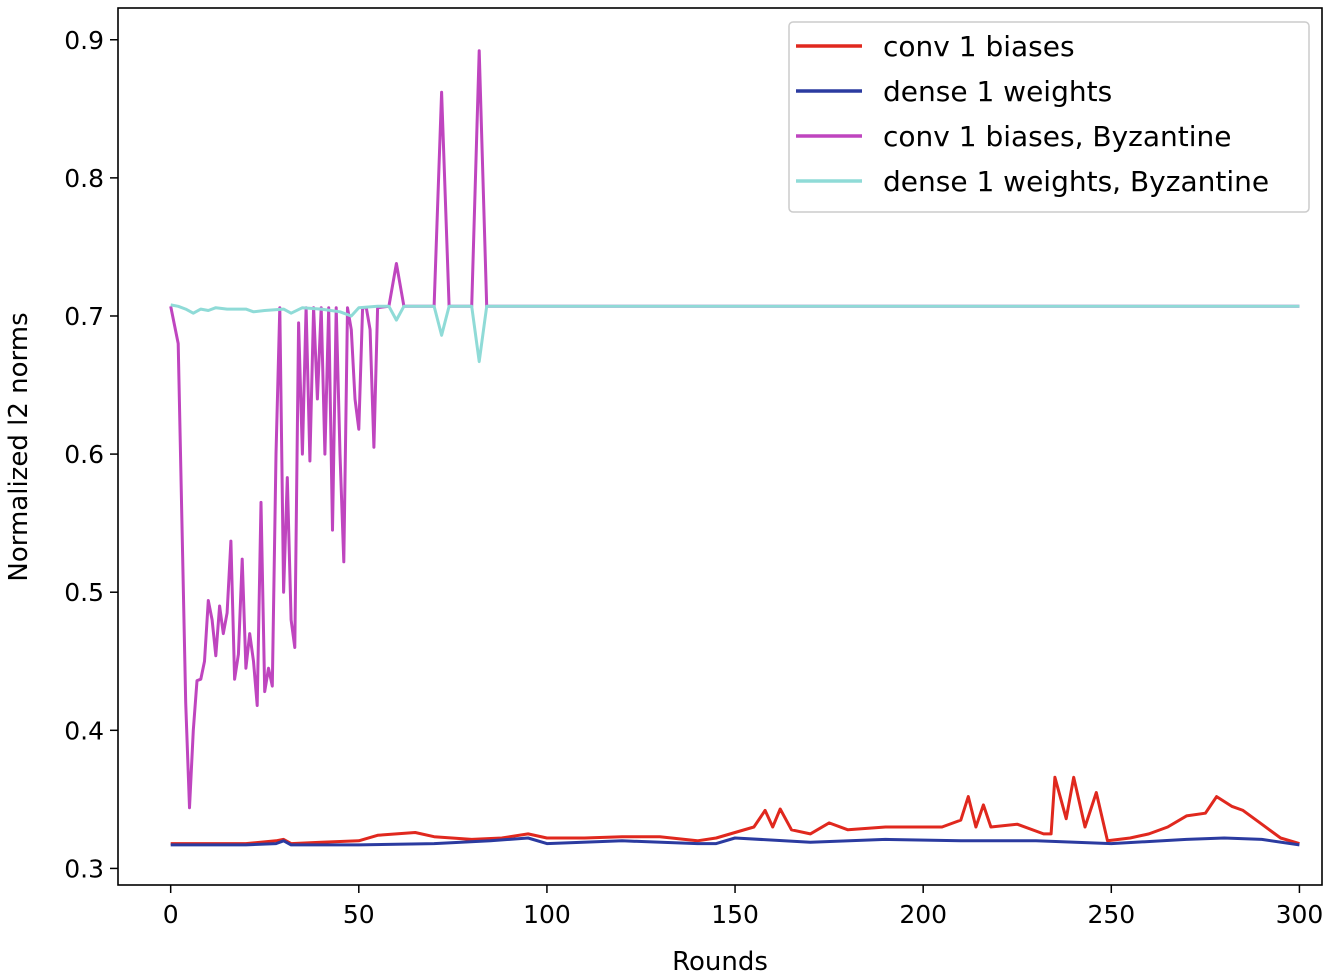  What do you see at coordinates (720, 962) in the screenshot?
I see `x-axis-title: Rounds` at bounding box center [720, 962].